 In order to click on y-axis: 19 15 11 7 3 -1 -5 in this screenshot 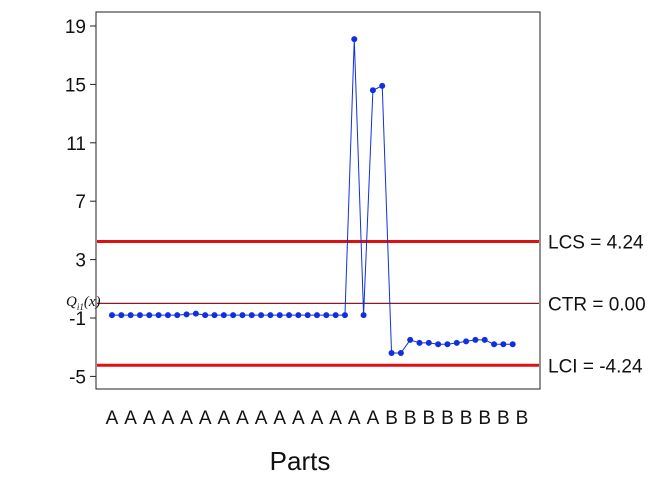, I will do `click(80, 202)`.